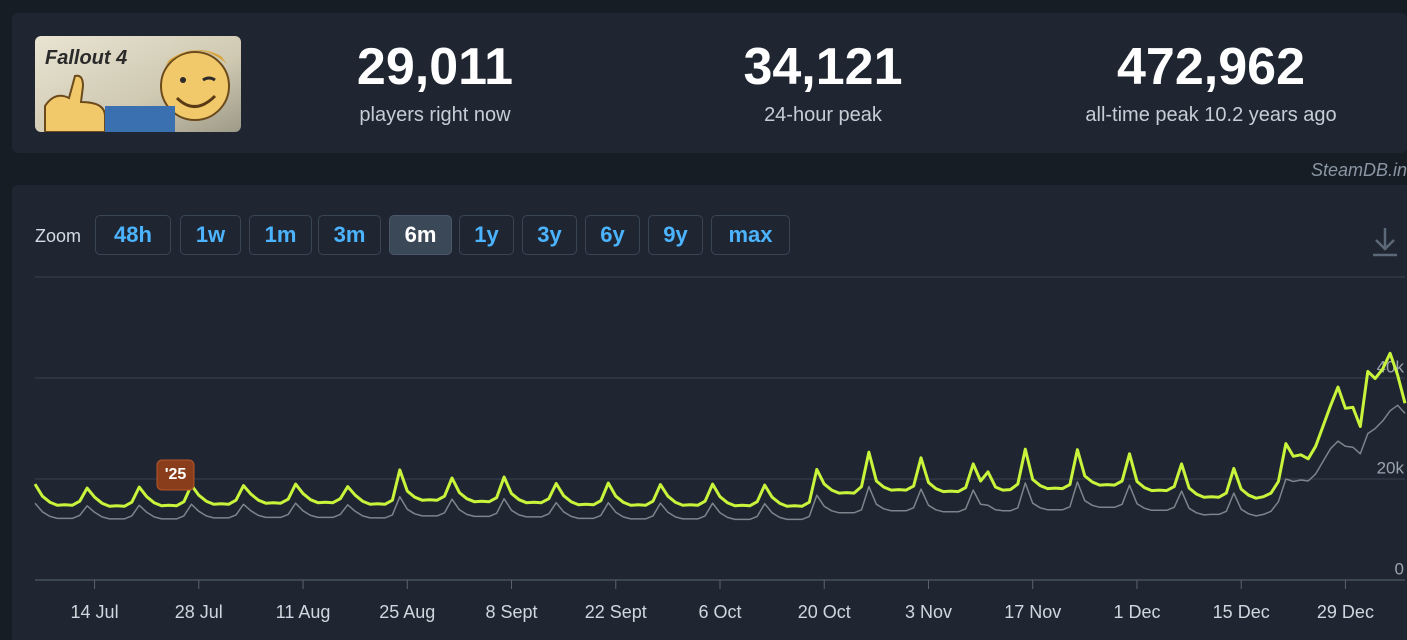  I want to click on zoom-button: 3m, so click(349, 235).